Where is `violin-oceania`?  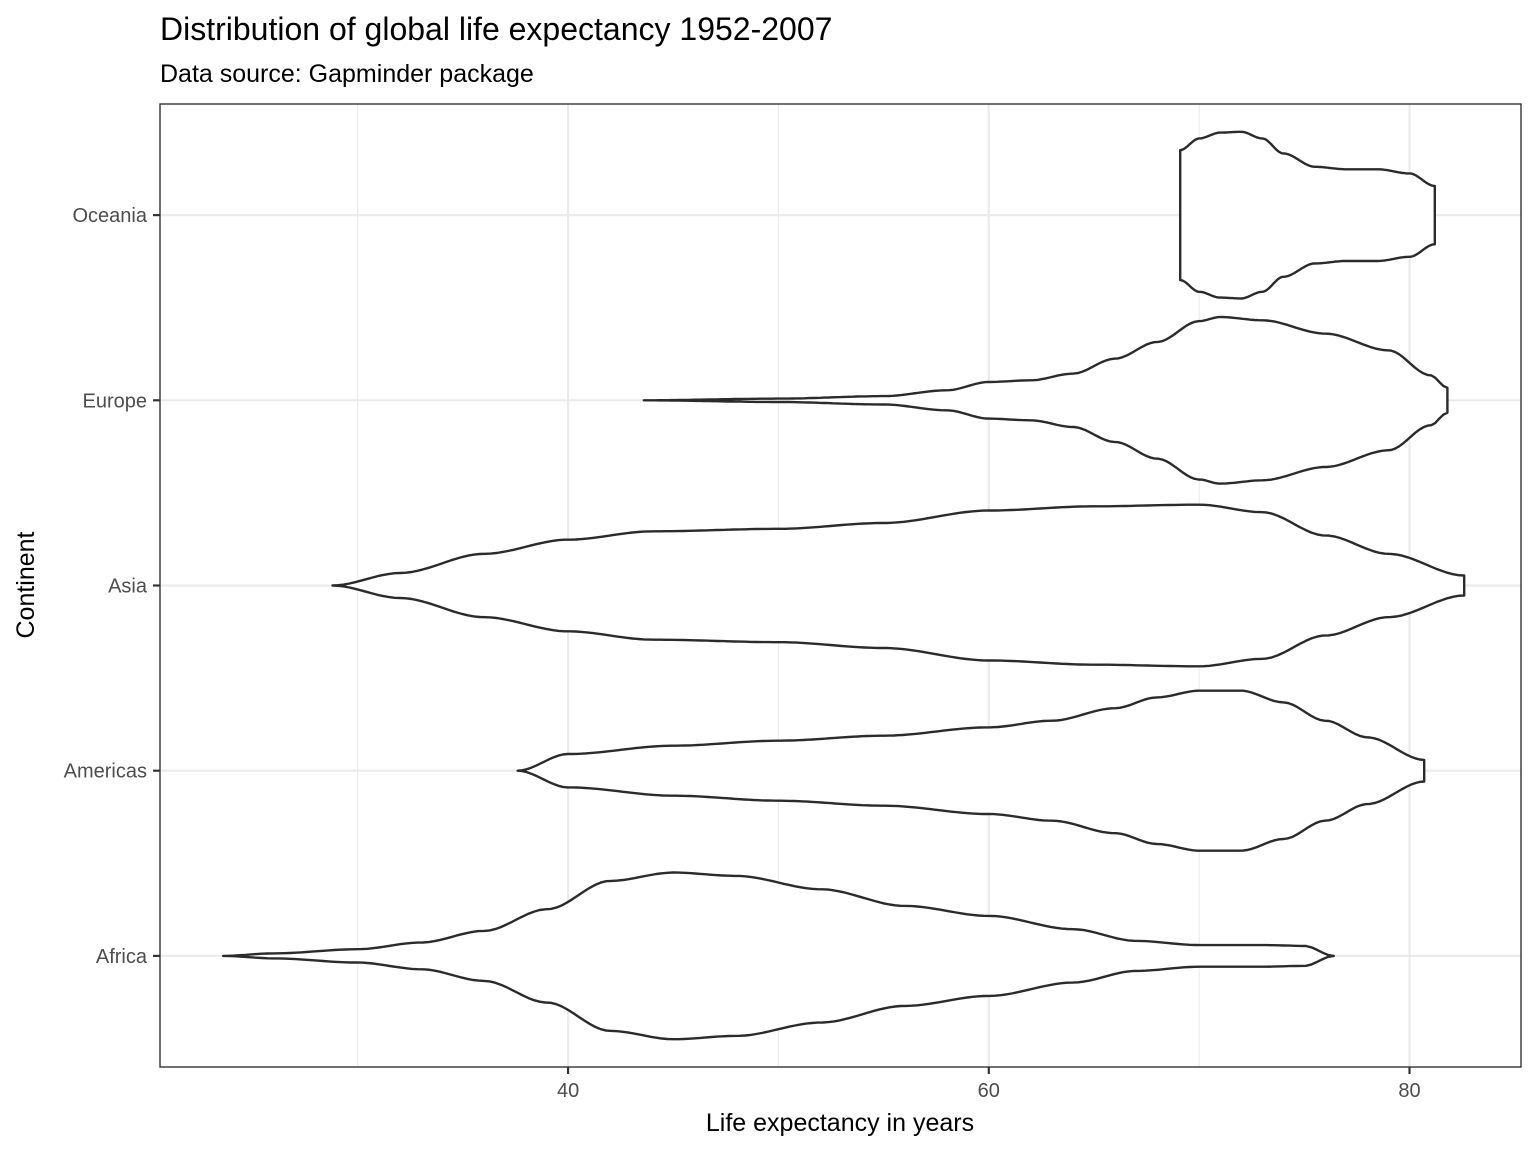
violin-oceania is located at coordinates (1307, 215).